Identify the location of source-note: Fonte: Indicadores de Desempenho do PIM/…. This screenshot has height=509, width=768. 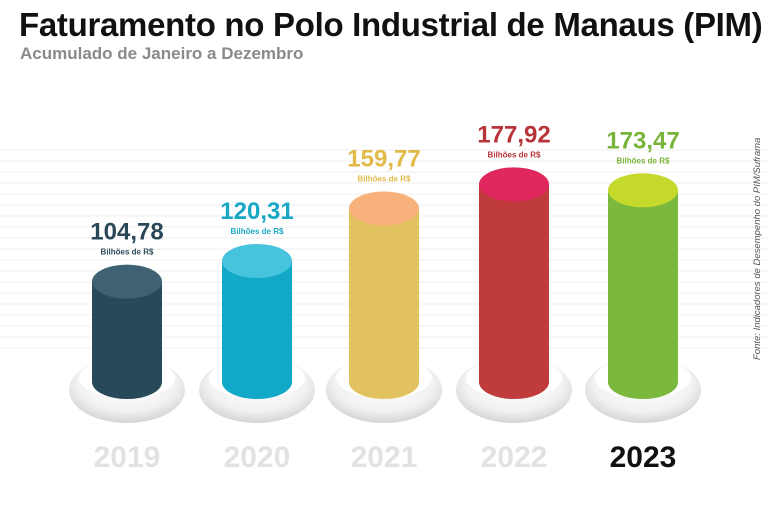
(757, 248).